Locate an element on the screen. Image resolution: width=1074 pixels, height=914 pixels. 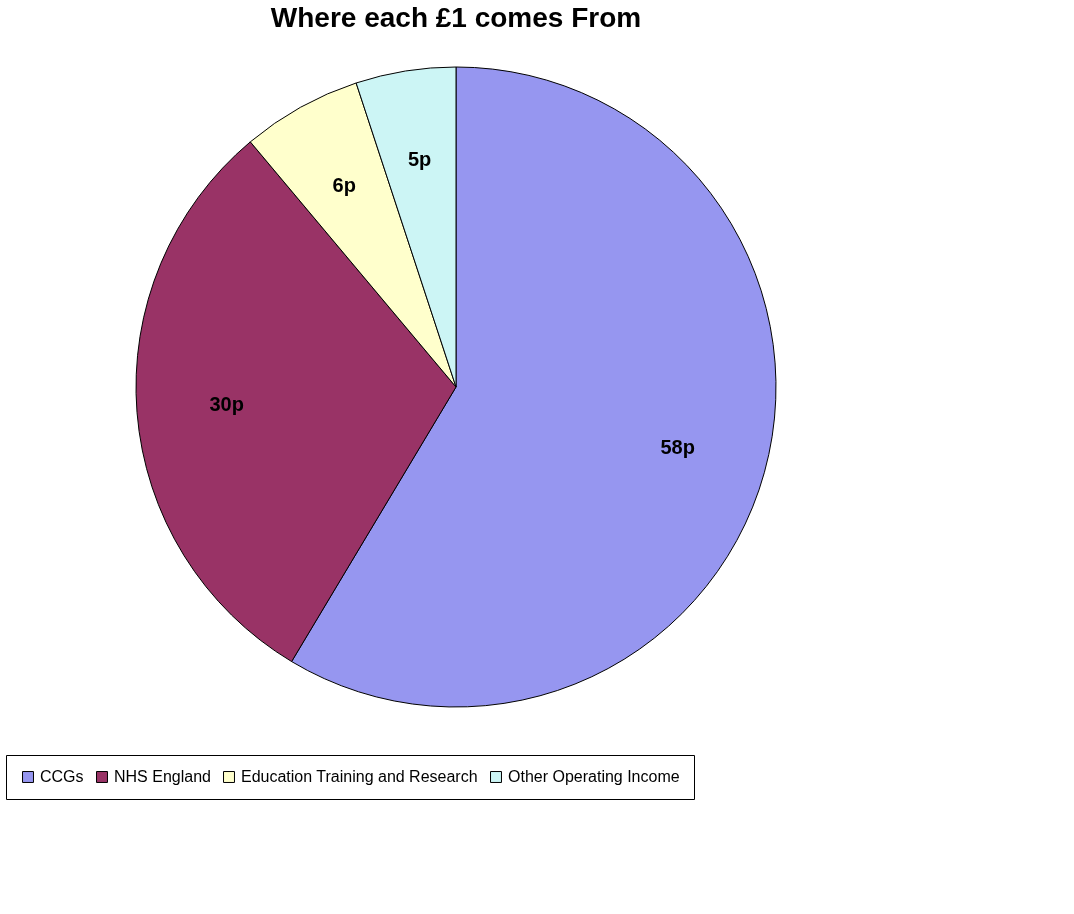
data-label: 58p is located at coordinates (677, 447).